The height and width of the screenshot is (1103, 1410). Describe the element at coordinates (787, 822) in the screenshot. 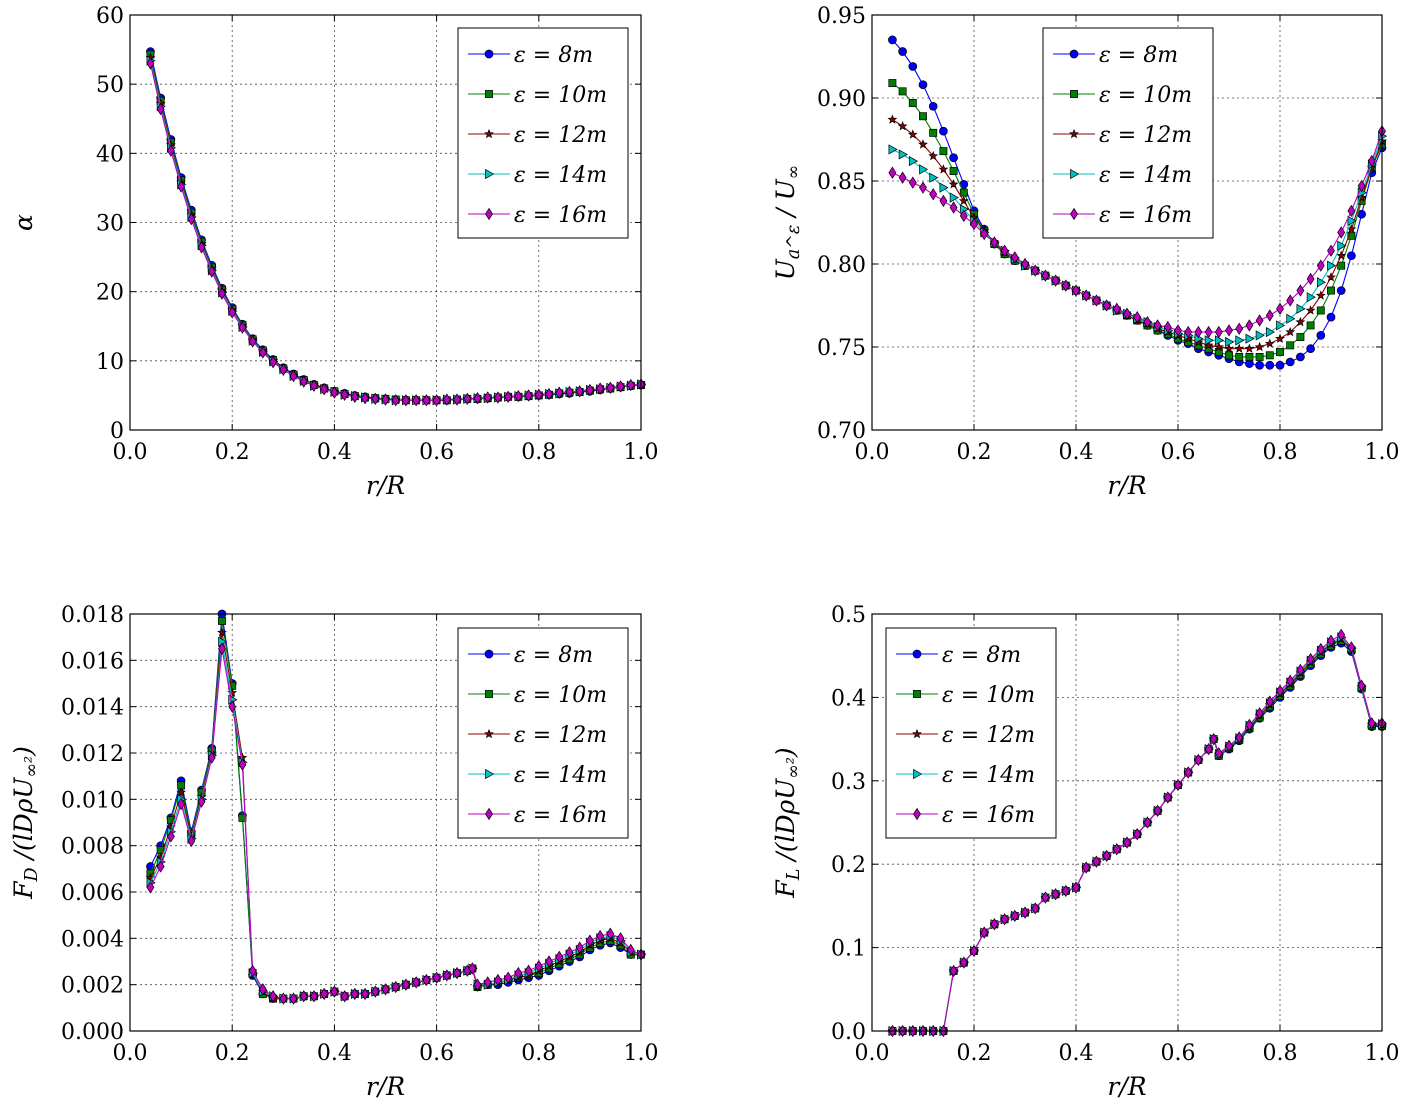

I see `y-axis-label: FL​ /(lDρU∞²​)` at that location.